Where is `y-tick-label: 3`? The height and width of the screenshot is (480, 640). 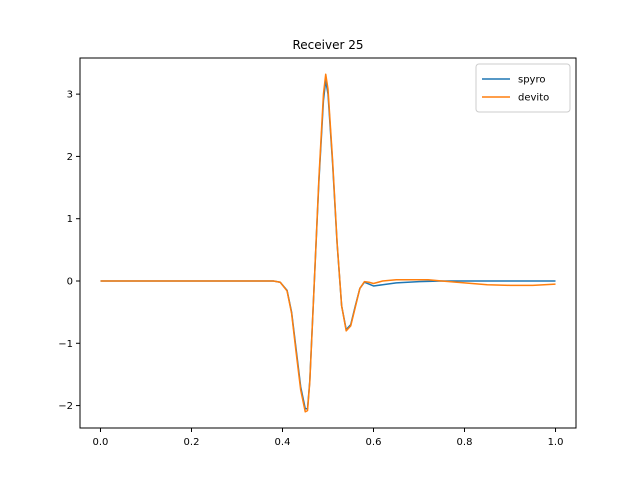
y-tick-label: 3 is located at coordinates (70, 95).